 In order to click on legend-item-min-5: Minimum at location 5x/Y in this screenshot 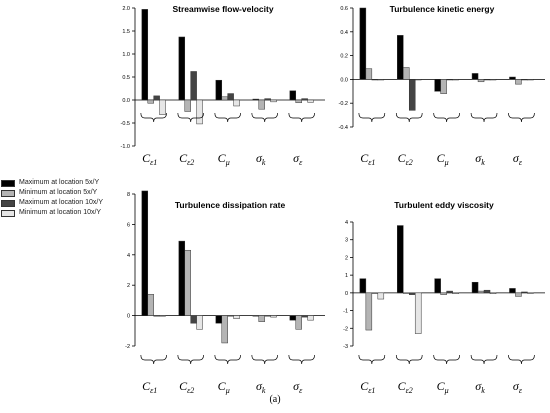, I will do `click(64, 193)`.